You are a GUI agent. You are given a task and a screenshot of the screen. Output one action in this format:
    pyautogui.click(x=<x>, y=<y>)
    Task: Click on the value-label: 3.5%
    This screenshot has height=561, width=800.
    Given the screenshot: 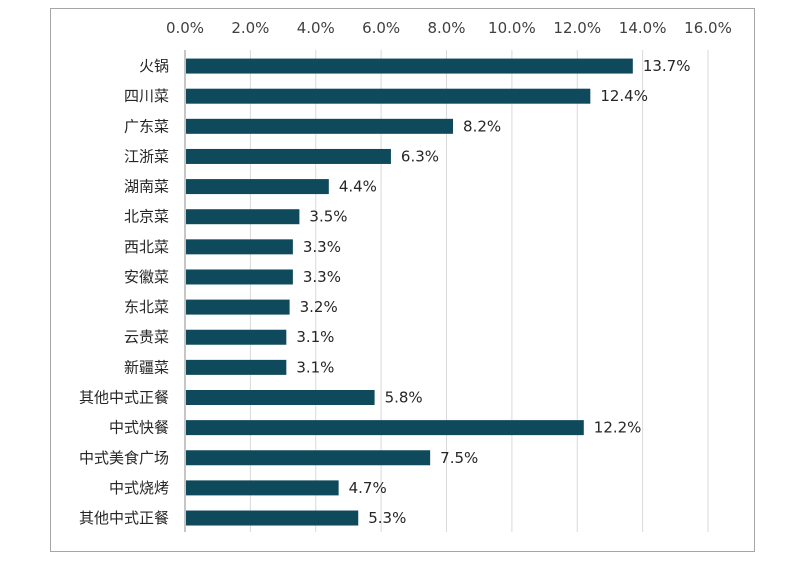 What is the action you would take?
    pyautogui.click(x=328, y=217)
    